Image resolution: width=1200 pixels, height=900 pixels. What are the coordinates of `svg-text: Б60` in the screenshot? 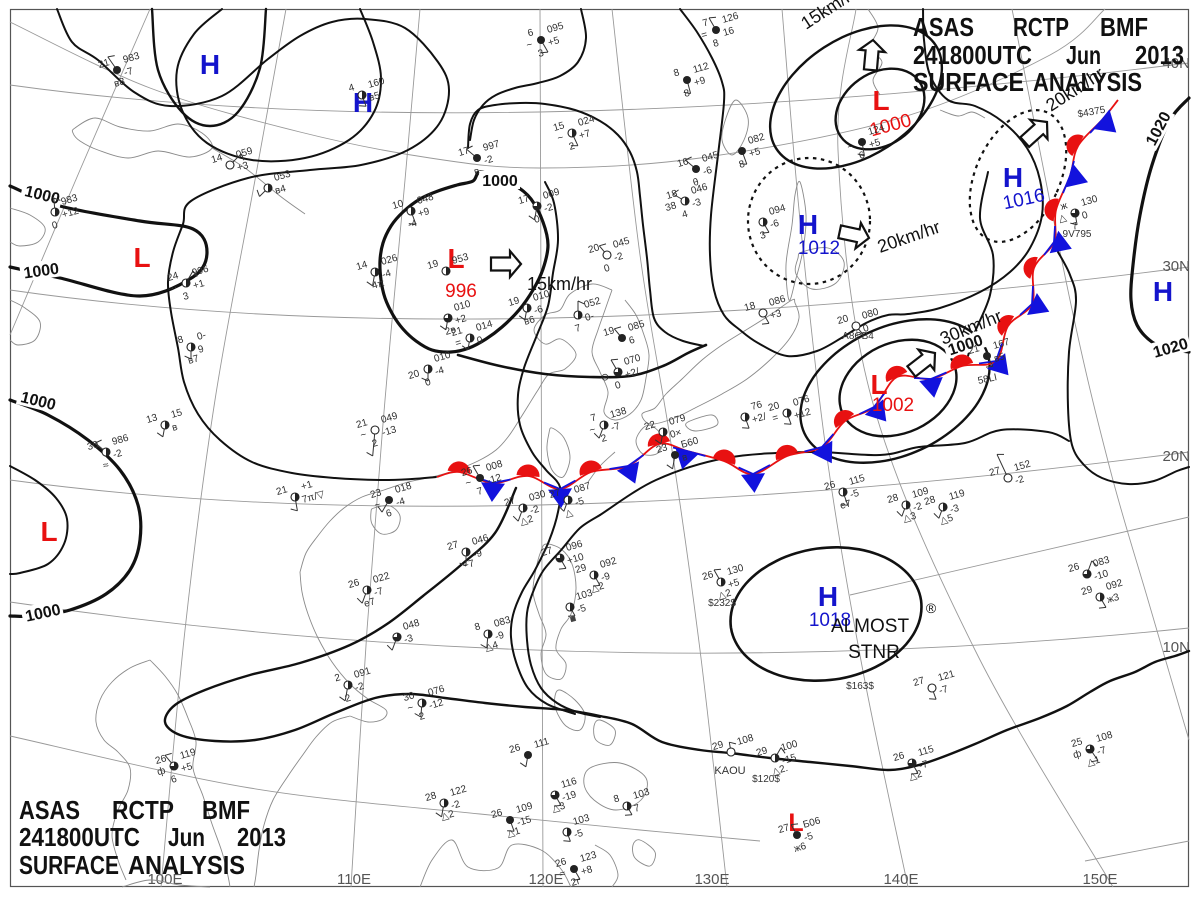 It's located at (690, 443).